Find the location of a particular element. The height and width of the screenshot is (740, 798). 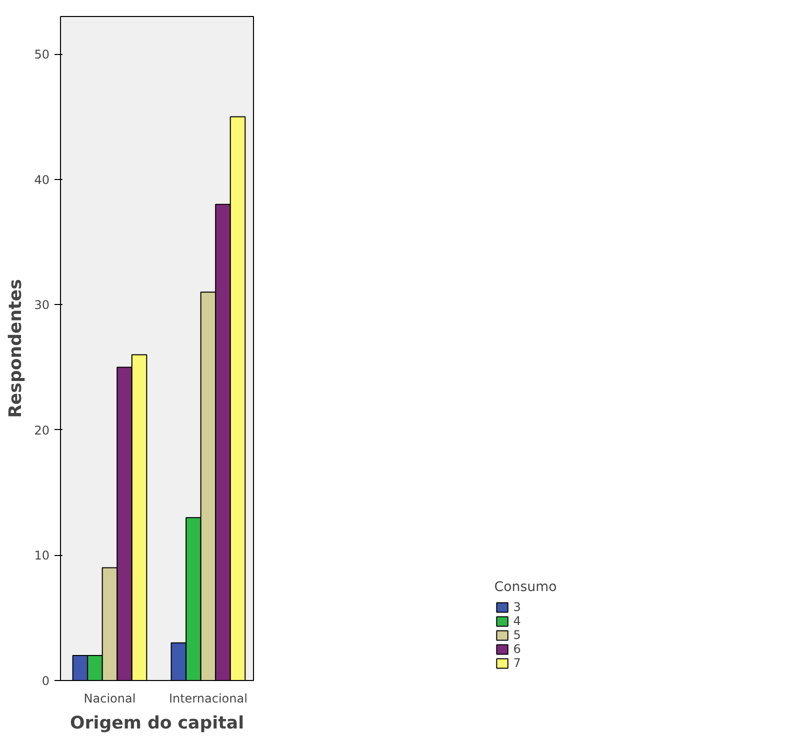

x-axis-title: Origem do capital is located at coordinates (157, 724).